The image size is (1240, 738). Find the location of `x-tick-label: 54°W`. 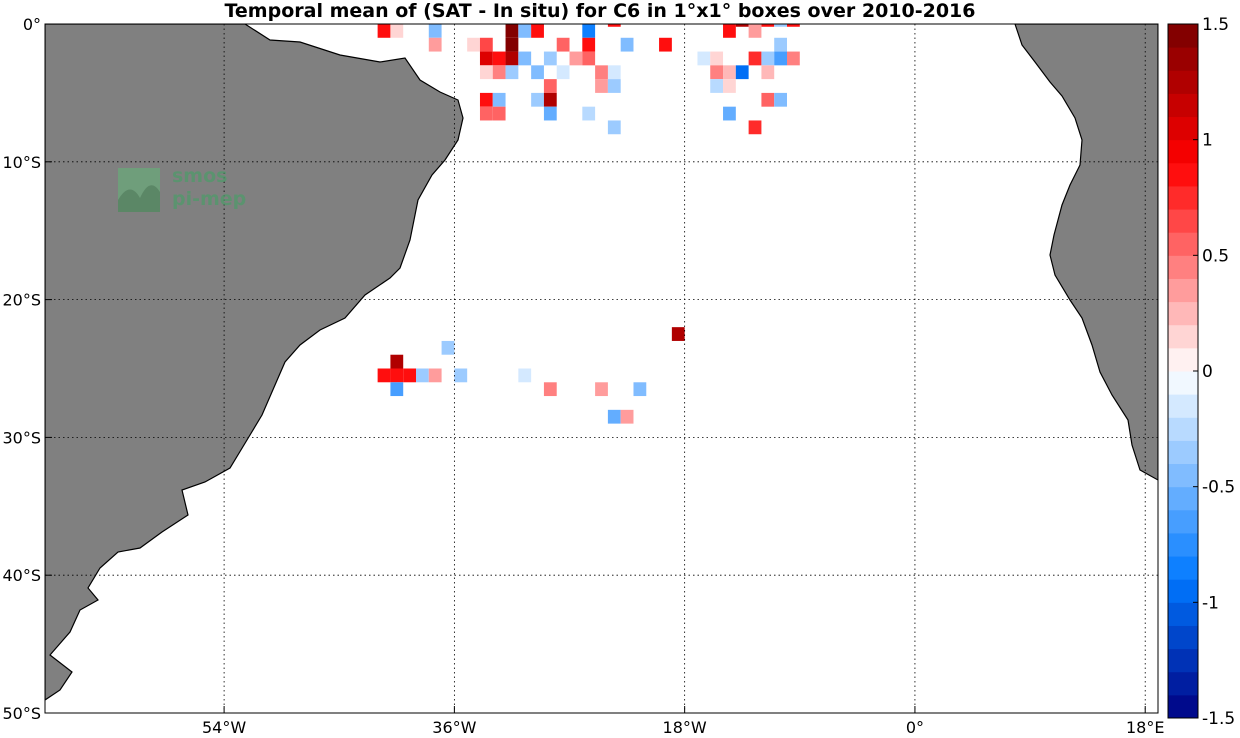

x-tick-label: 54°W is located at coordinates (224, 727).